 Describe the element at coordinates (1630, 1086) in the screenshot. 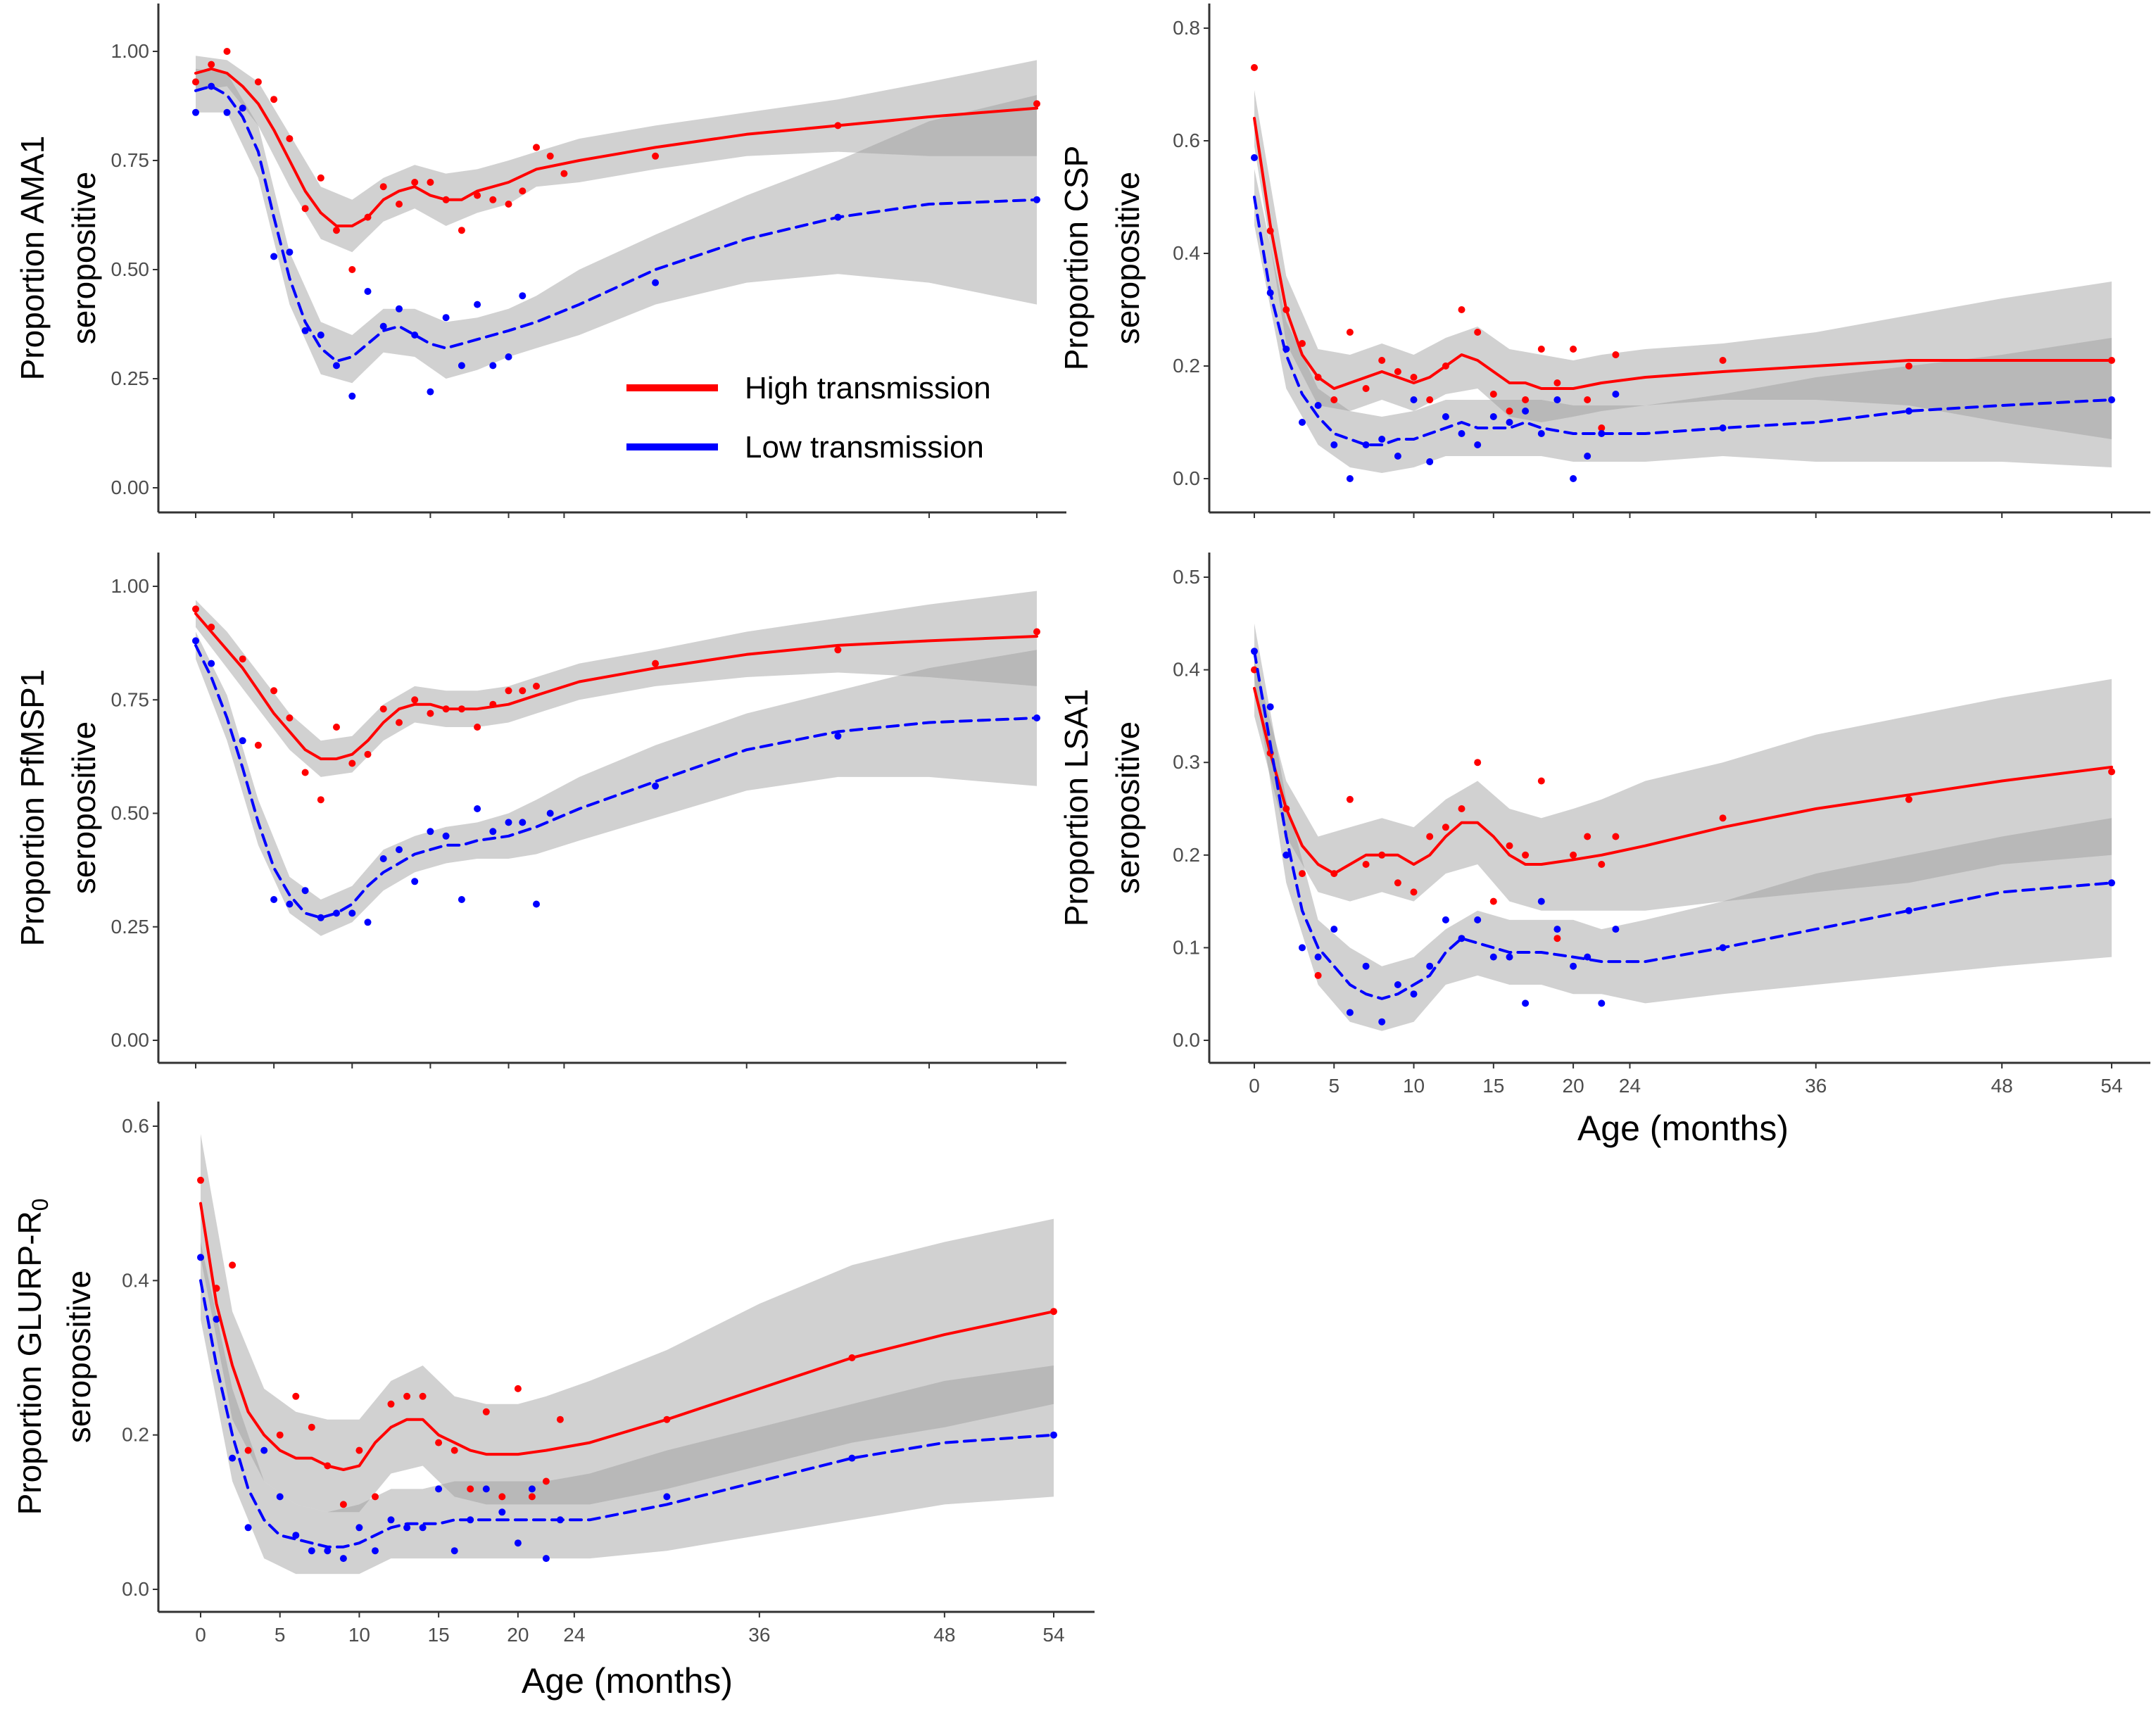

I see `x-tick-label: 24` at that location.